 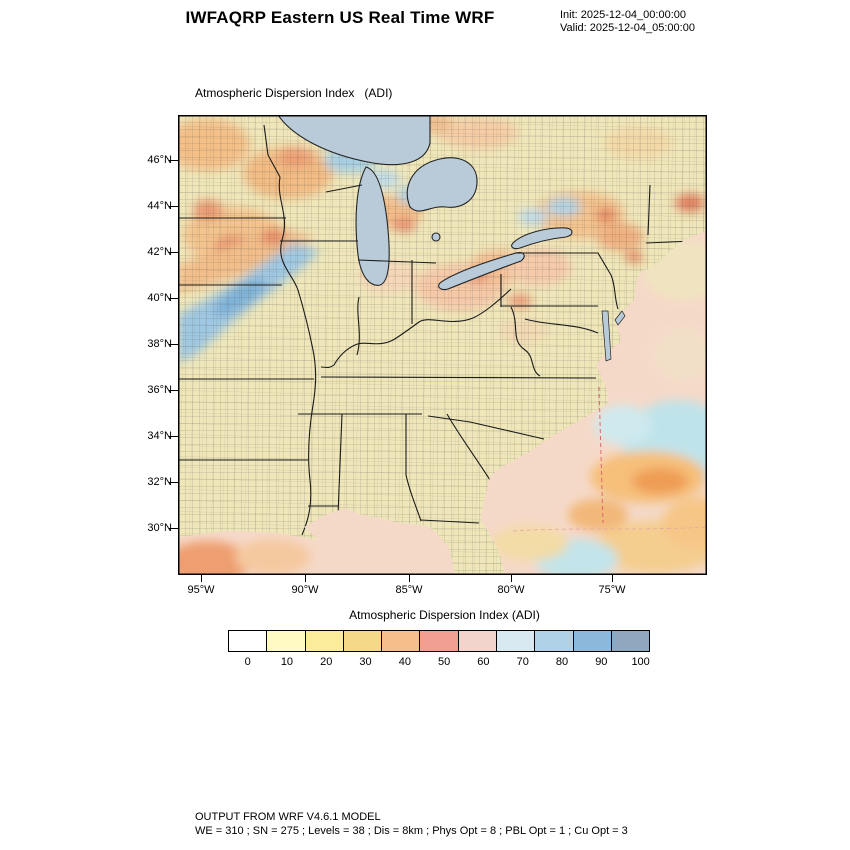 I want to click on dashed-parallel-line, so click(x=610, y=529).